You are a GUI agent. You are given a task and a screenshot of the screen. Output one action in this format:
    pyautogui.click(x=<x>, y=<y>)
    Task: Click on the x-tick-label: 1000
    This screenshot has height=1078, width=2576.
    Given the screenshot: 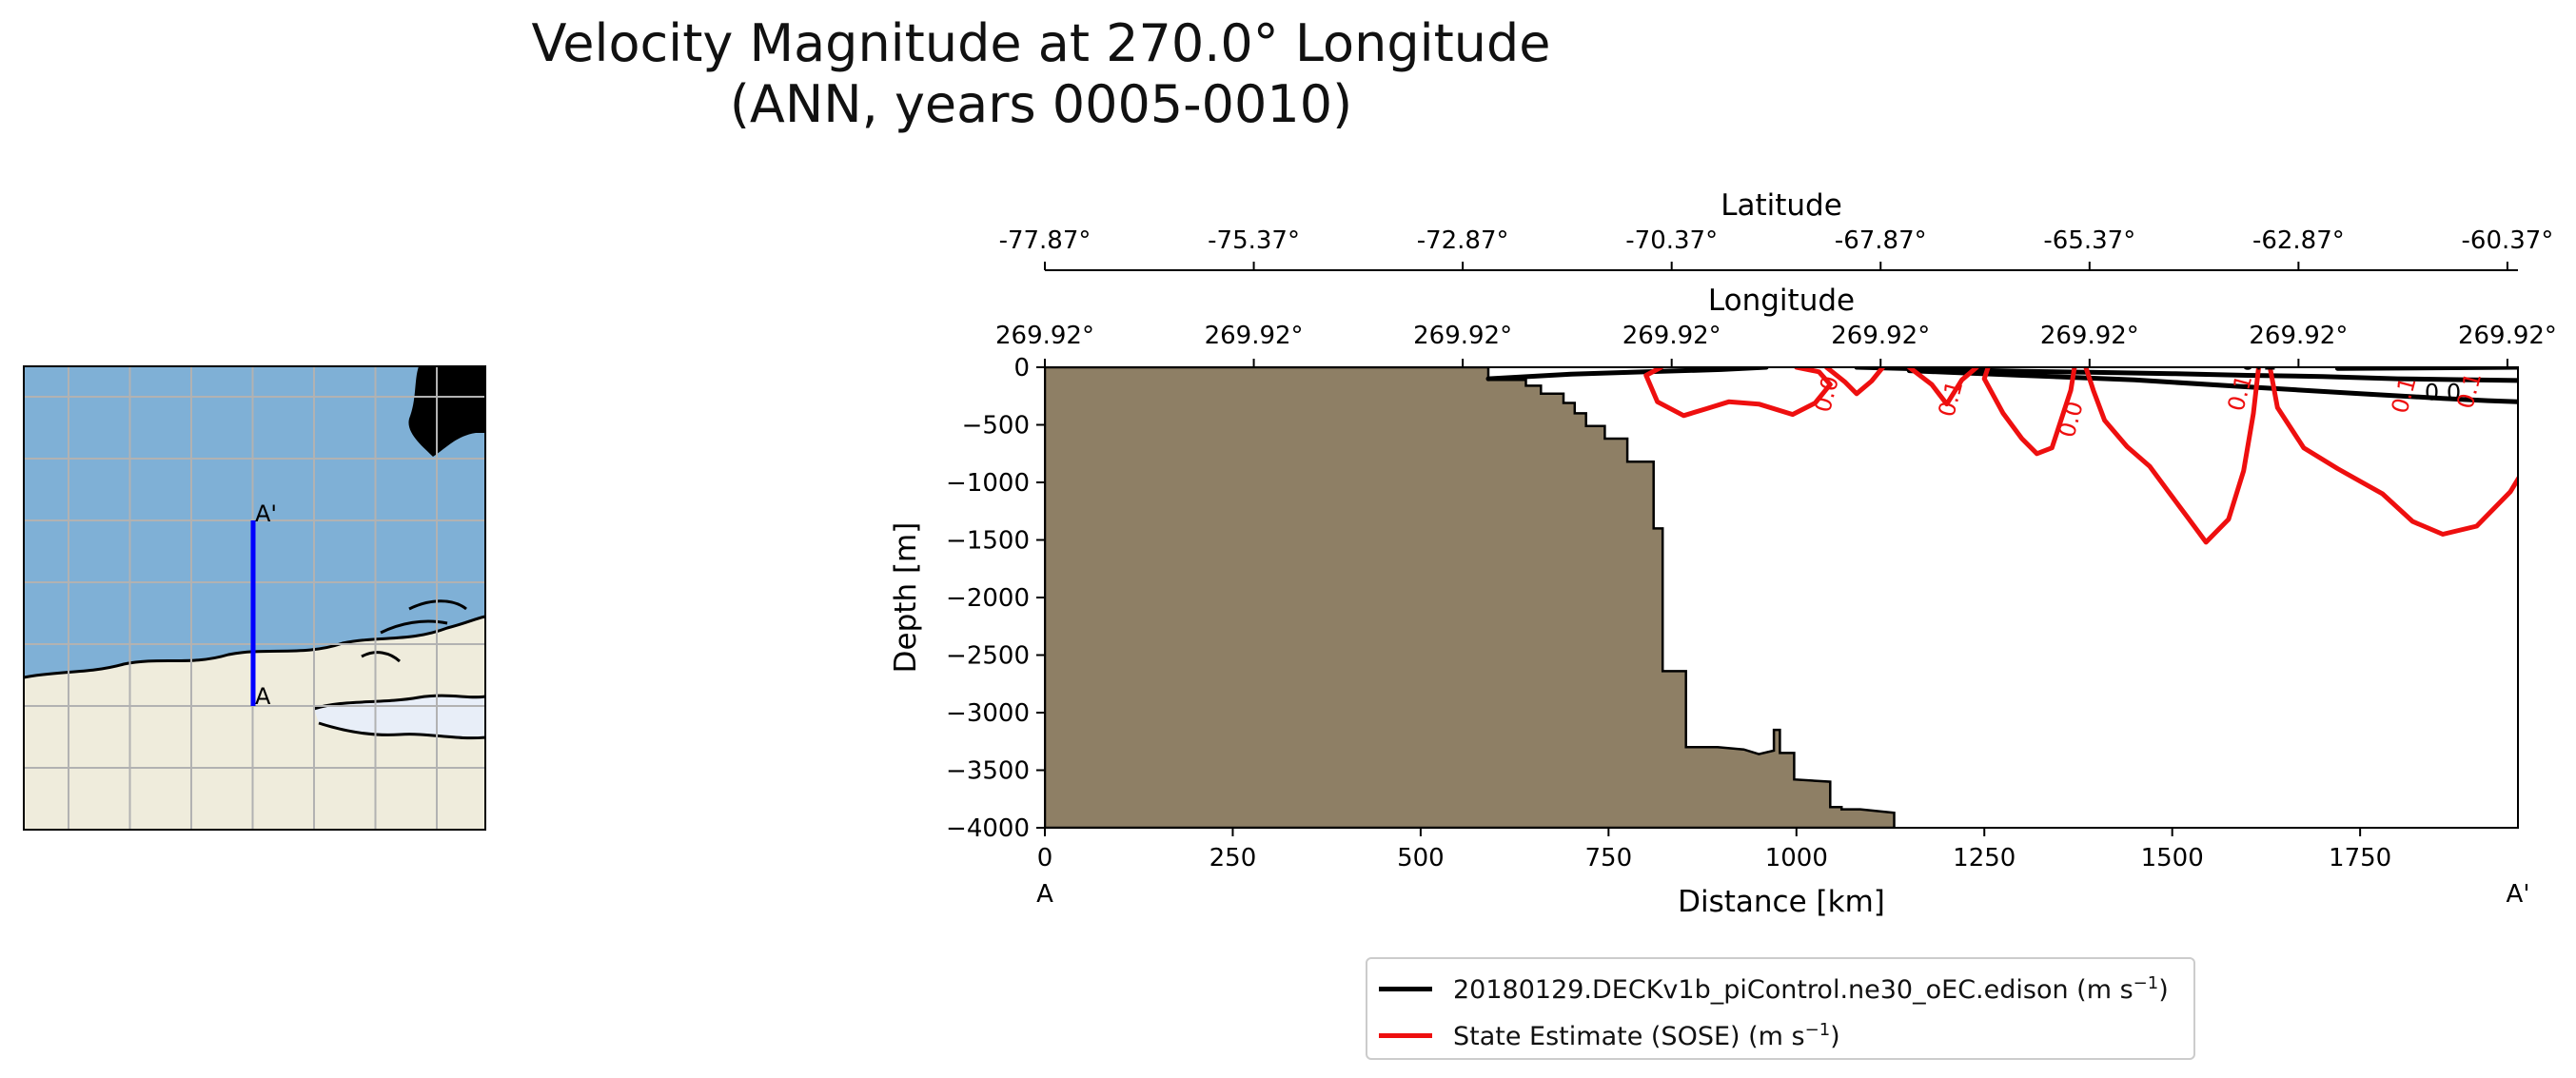 What is the action you would take?
    pyautogui.click(x=1796, y=858)
    